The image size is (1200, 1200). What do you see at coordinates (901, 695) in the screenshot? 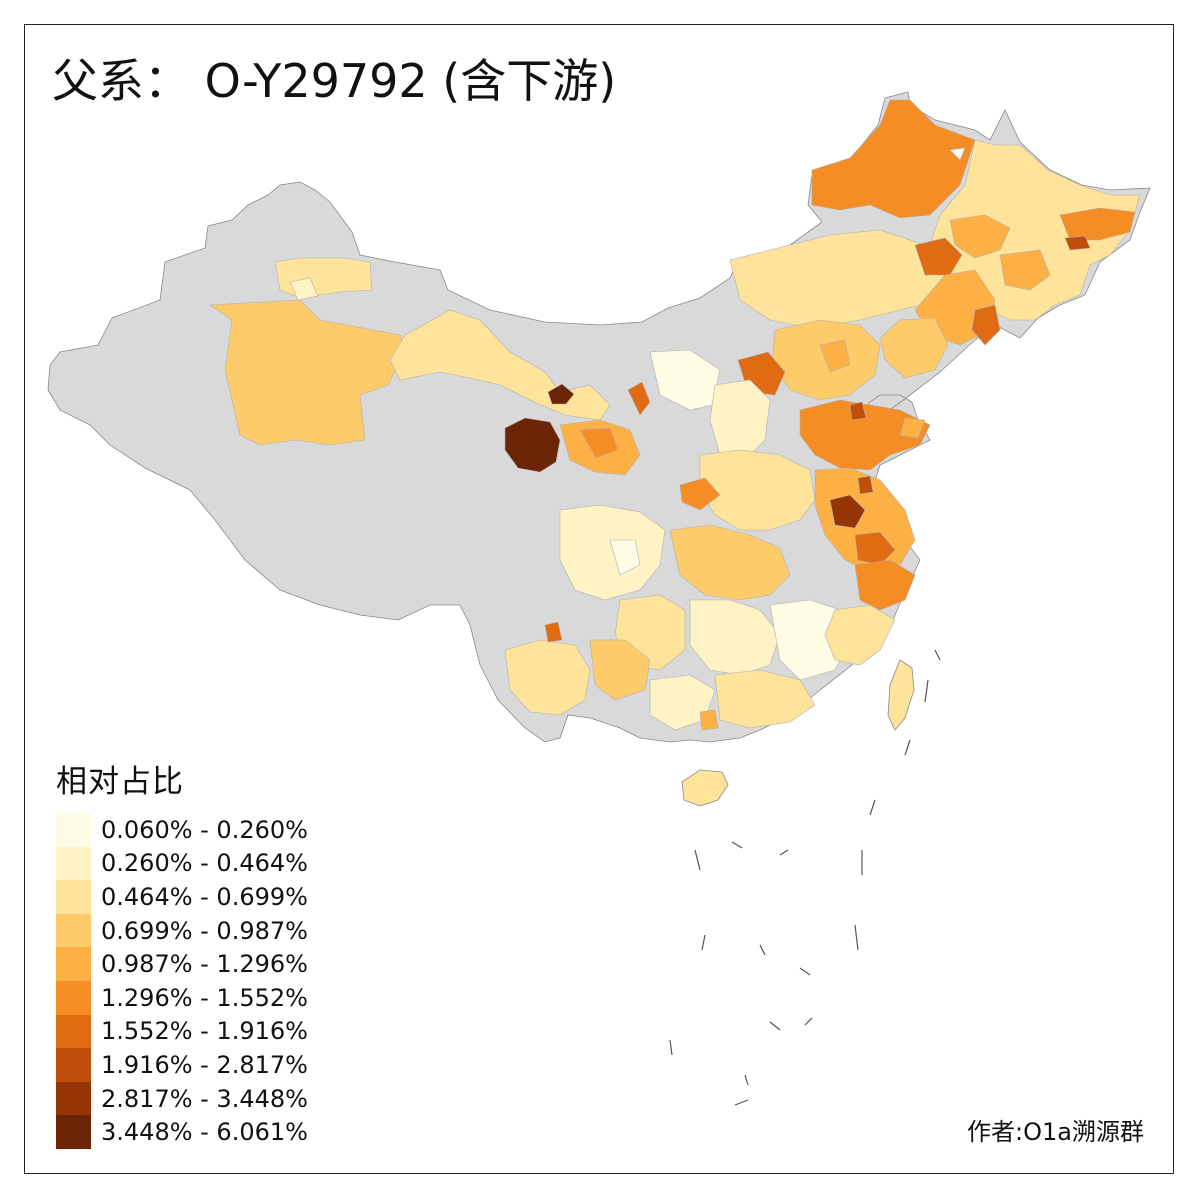
I see `taiwan-island` at bounding box center [901, 695].